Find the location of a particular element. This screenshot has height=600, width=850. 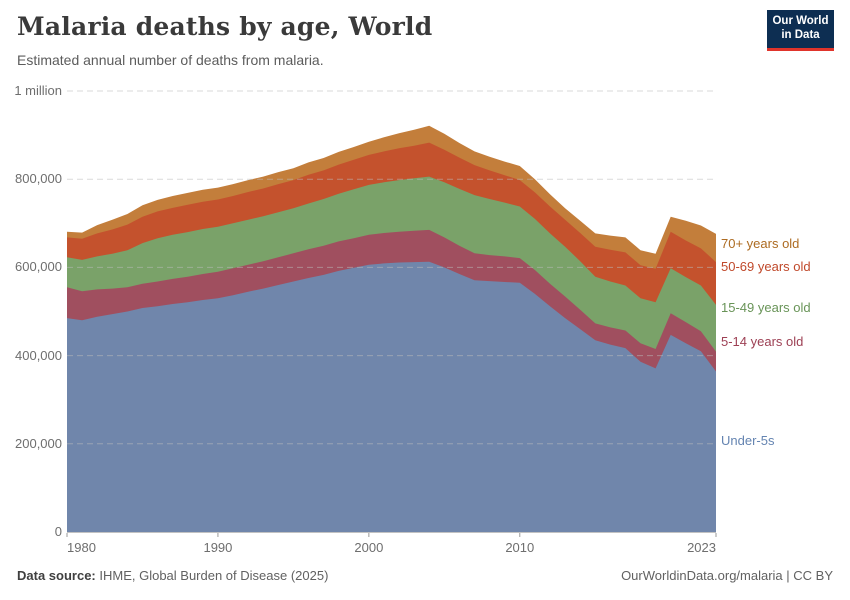

y-axis-label-400000: 400,000 is located at coordinates (38, 355).